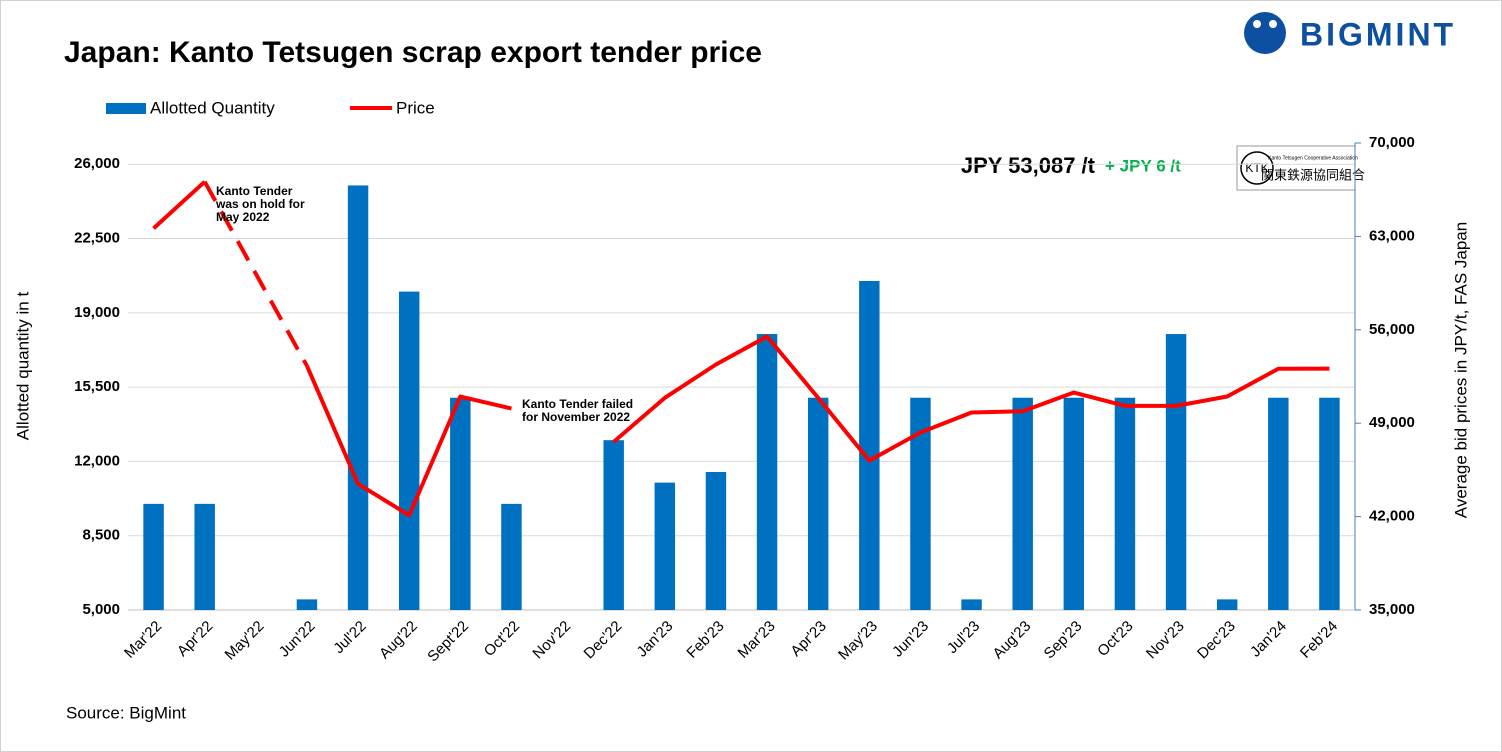  What do you see at coordinates (1392, 235) in the screenshot?
I see `y2-tick-label: 63,000` at bounding box center [1392, 235].